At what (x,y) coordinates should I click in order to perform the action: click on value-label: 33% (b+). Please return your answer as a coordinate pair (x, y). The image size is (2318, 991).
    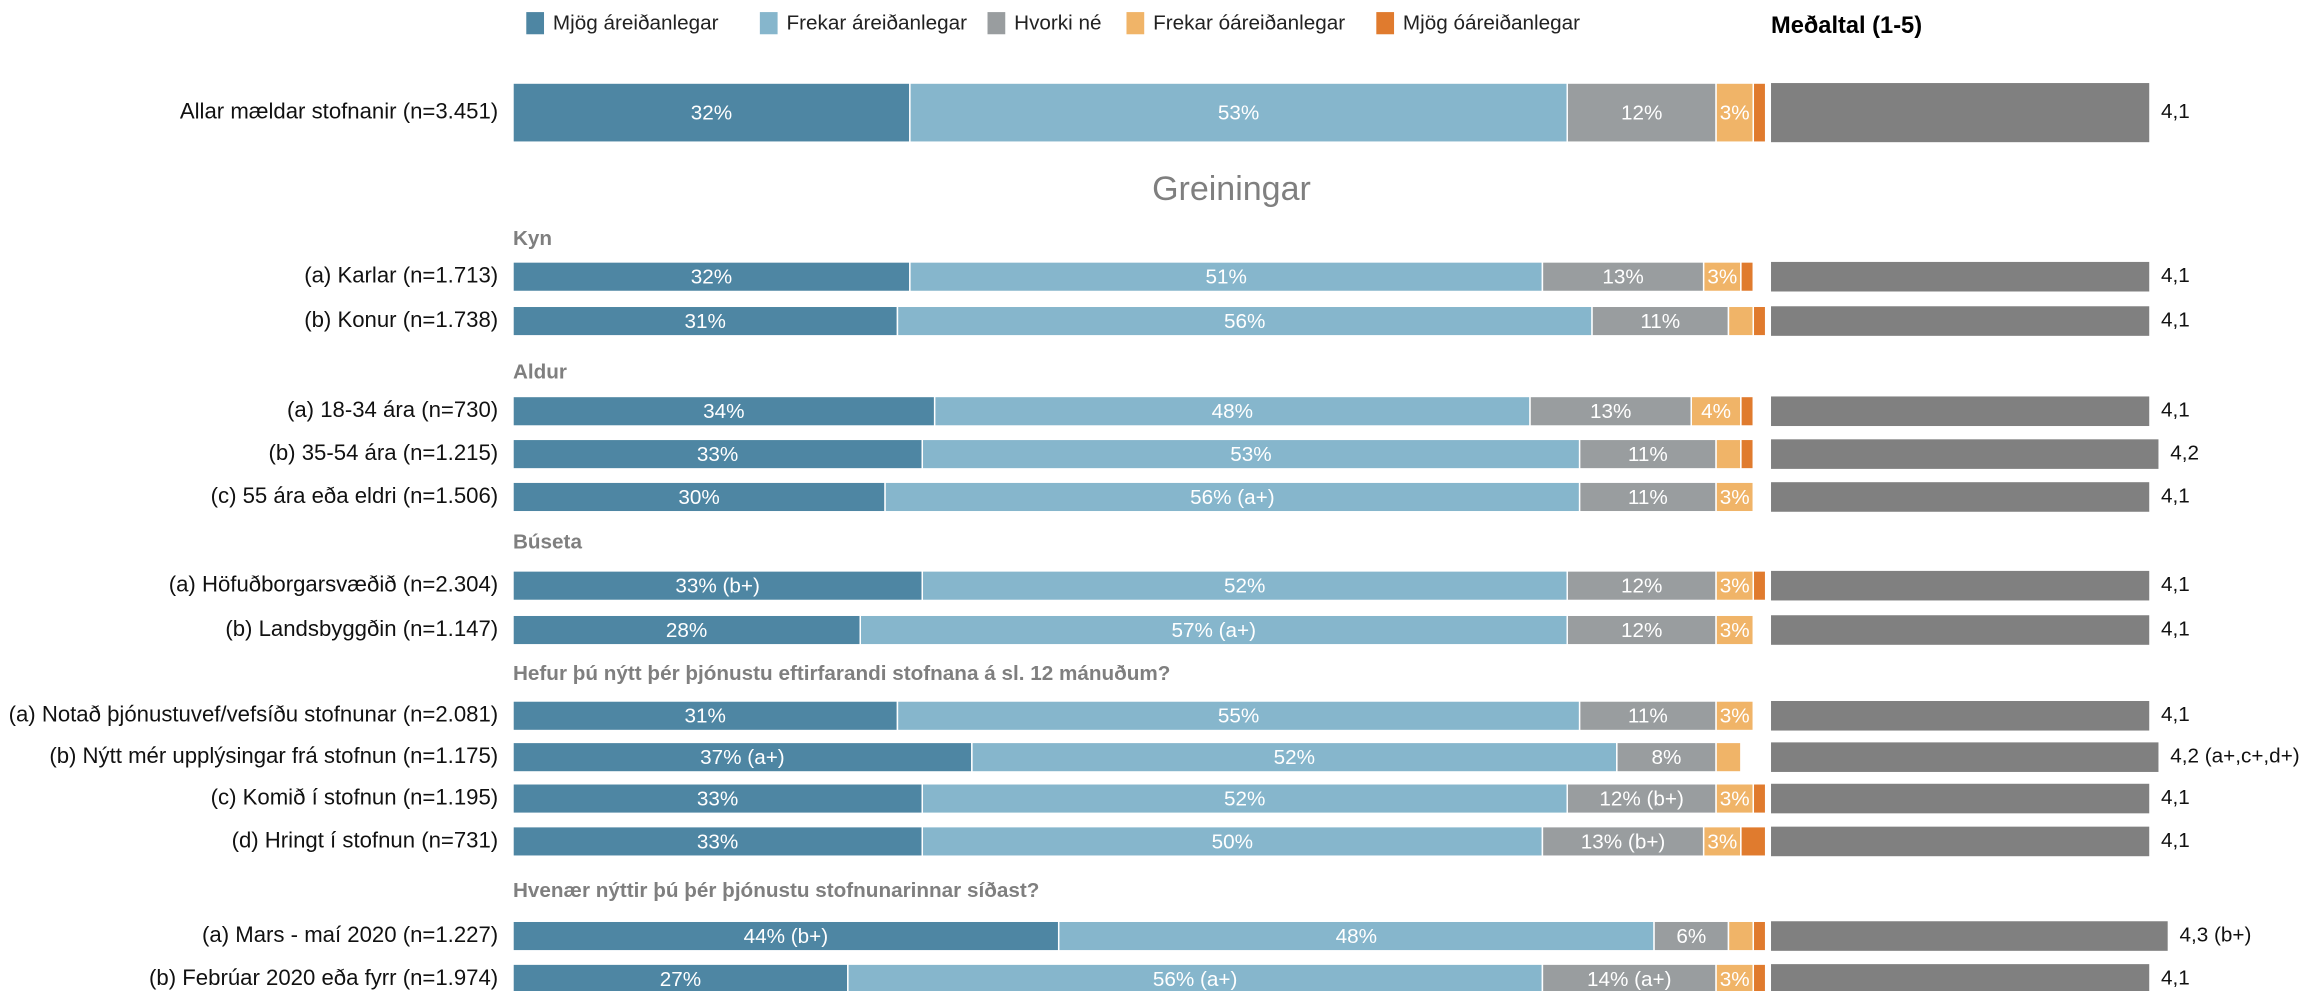
    Looking at the image, I should click on (717, 586).